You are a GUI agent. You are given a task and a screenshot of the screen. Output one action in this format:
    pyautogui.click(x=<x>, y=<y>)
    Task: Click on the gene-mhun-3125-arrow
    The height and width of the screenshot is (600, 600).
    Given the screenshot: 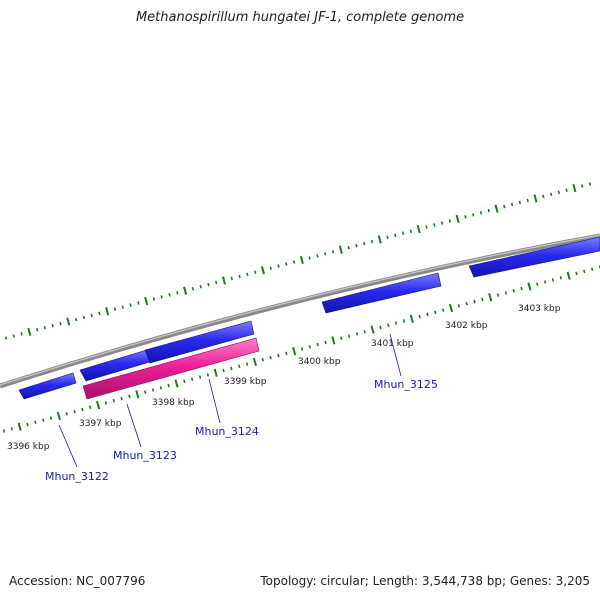 What is the action you would take?
    pyautogui.click(x=381, y=293)
    